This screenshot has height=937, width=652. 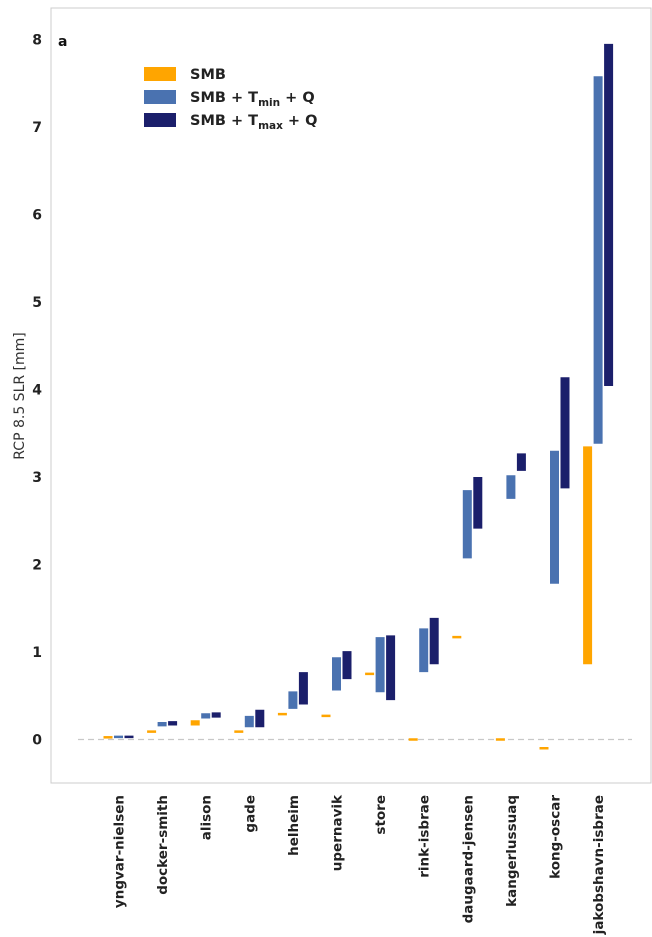 What do you see at coordinates (270, 126) in the screenshot?
I see `legend-label-subscript: max` at bounding box center [270, 126].